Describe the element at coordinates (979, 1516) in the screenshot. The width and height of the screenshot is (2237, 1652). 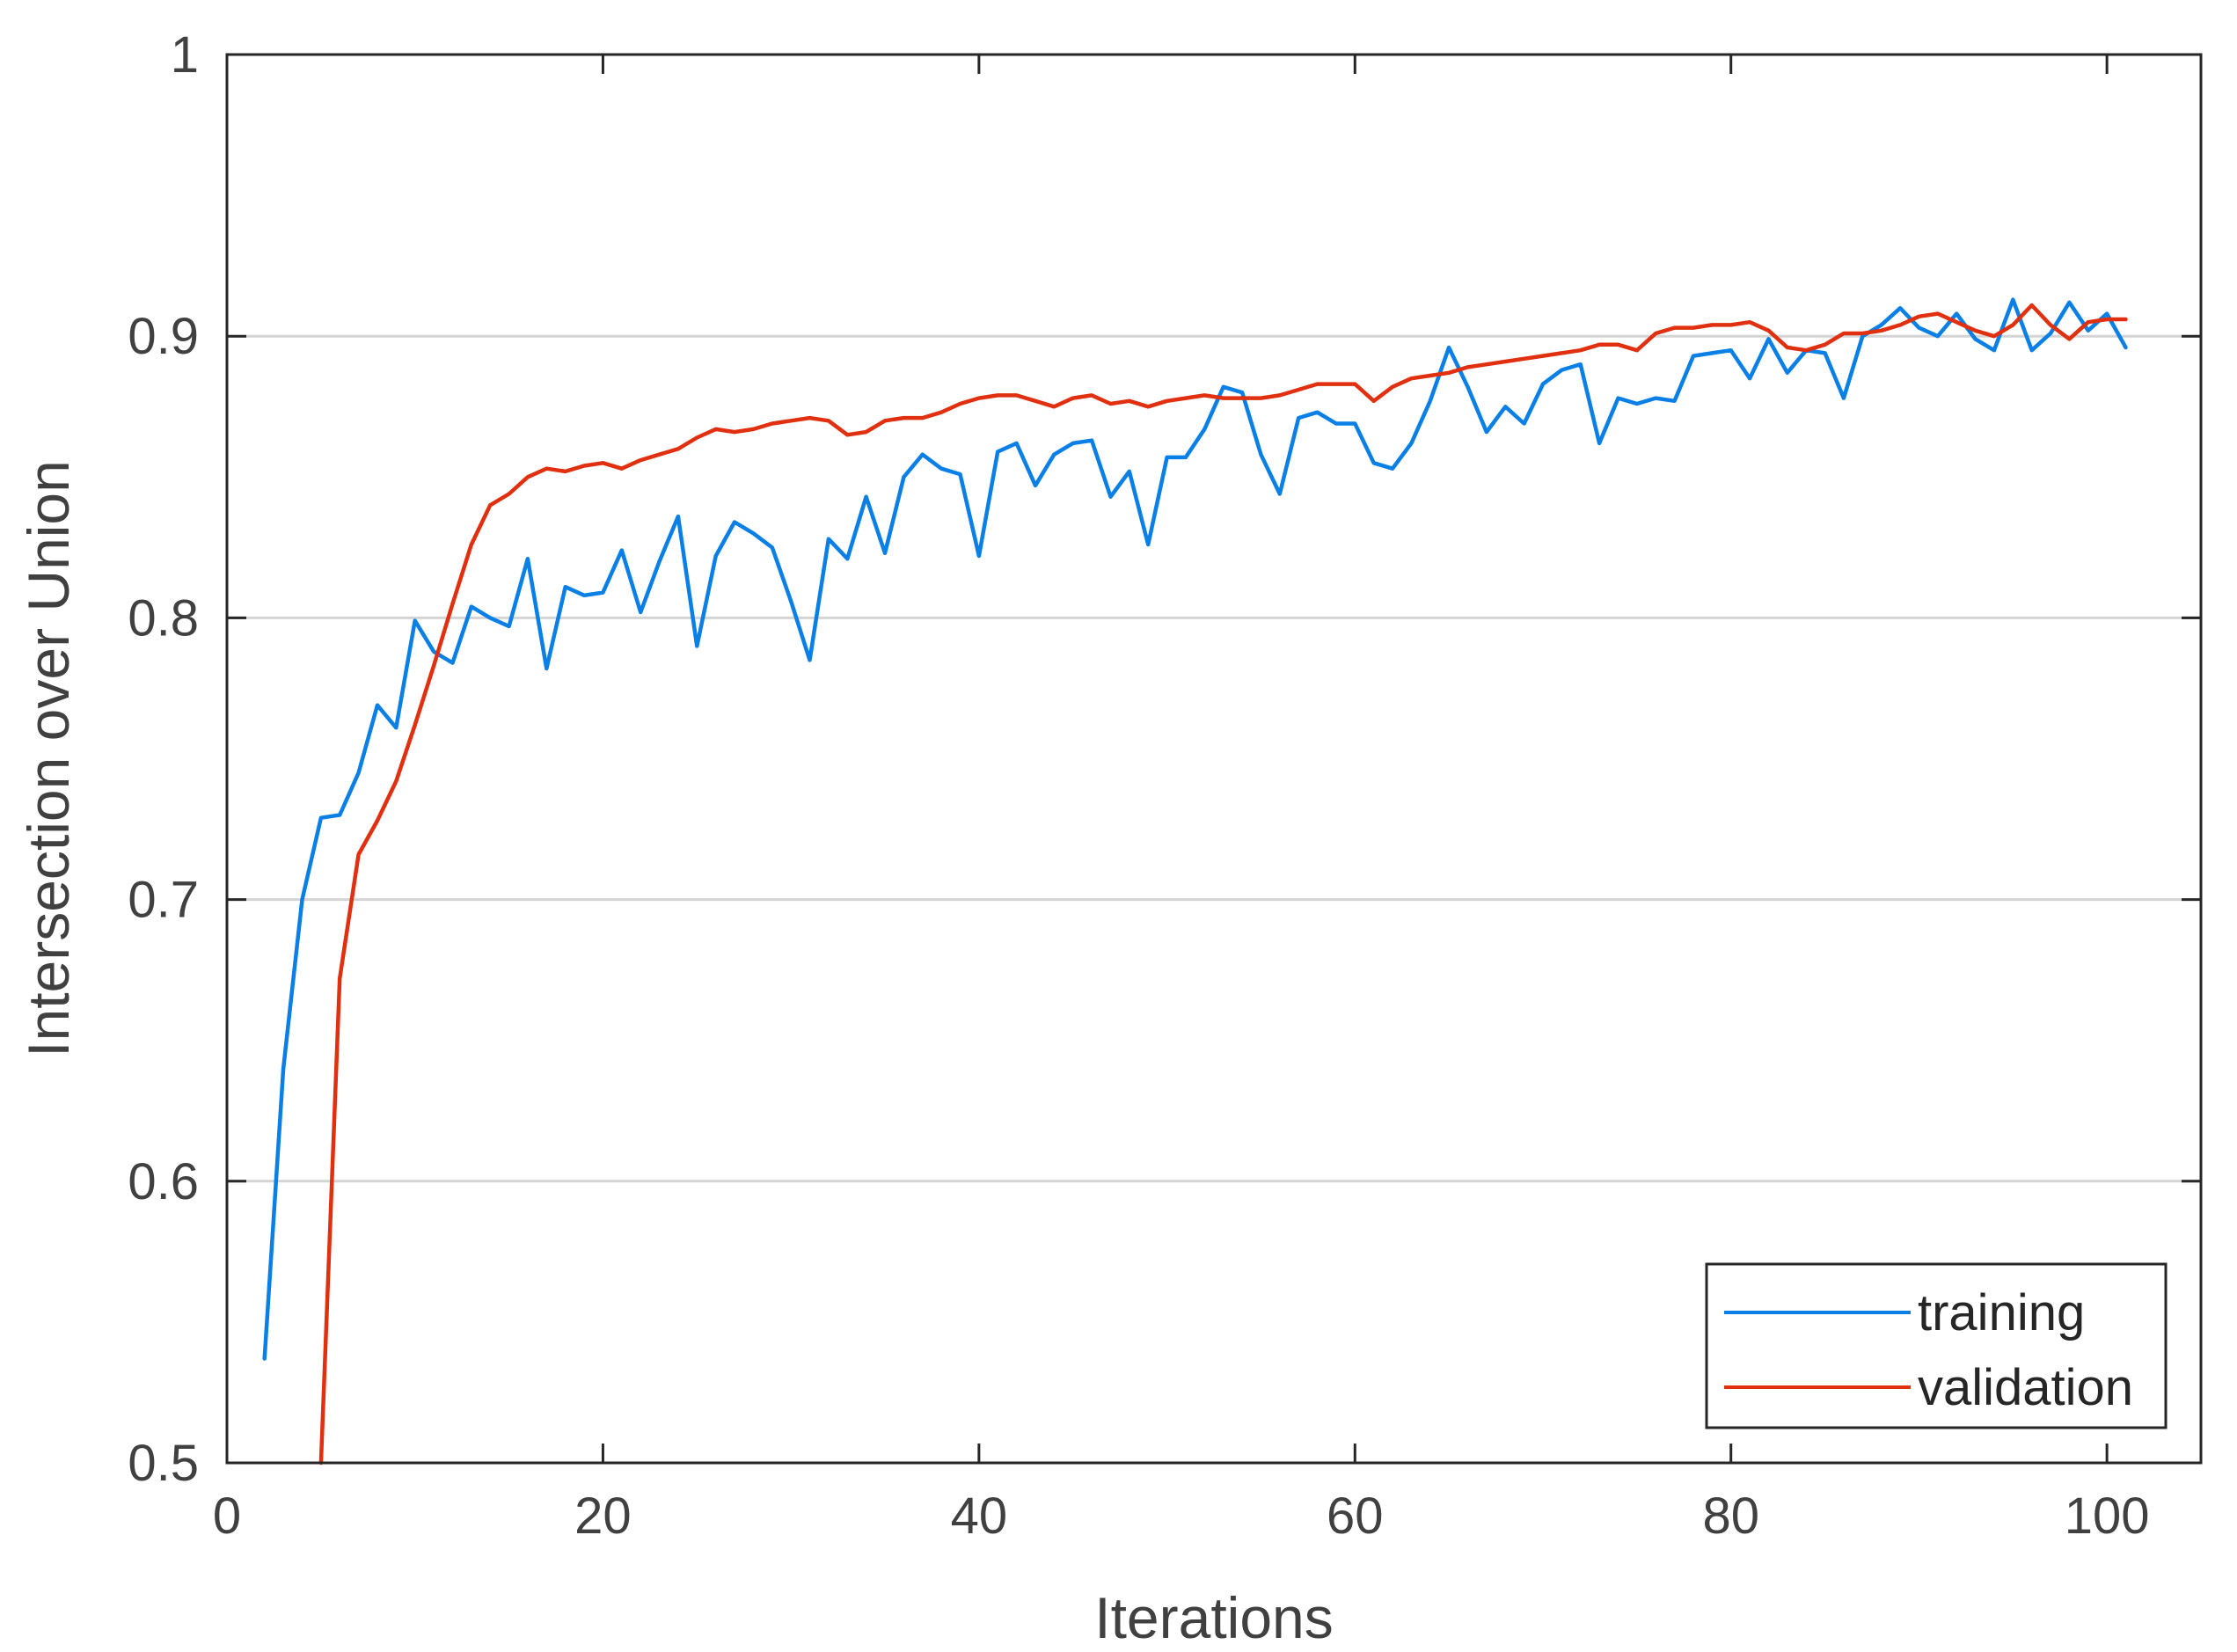
I see `x-tick-label: 40` at that location.